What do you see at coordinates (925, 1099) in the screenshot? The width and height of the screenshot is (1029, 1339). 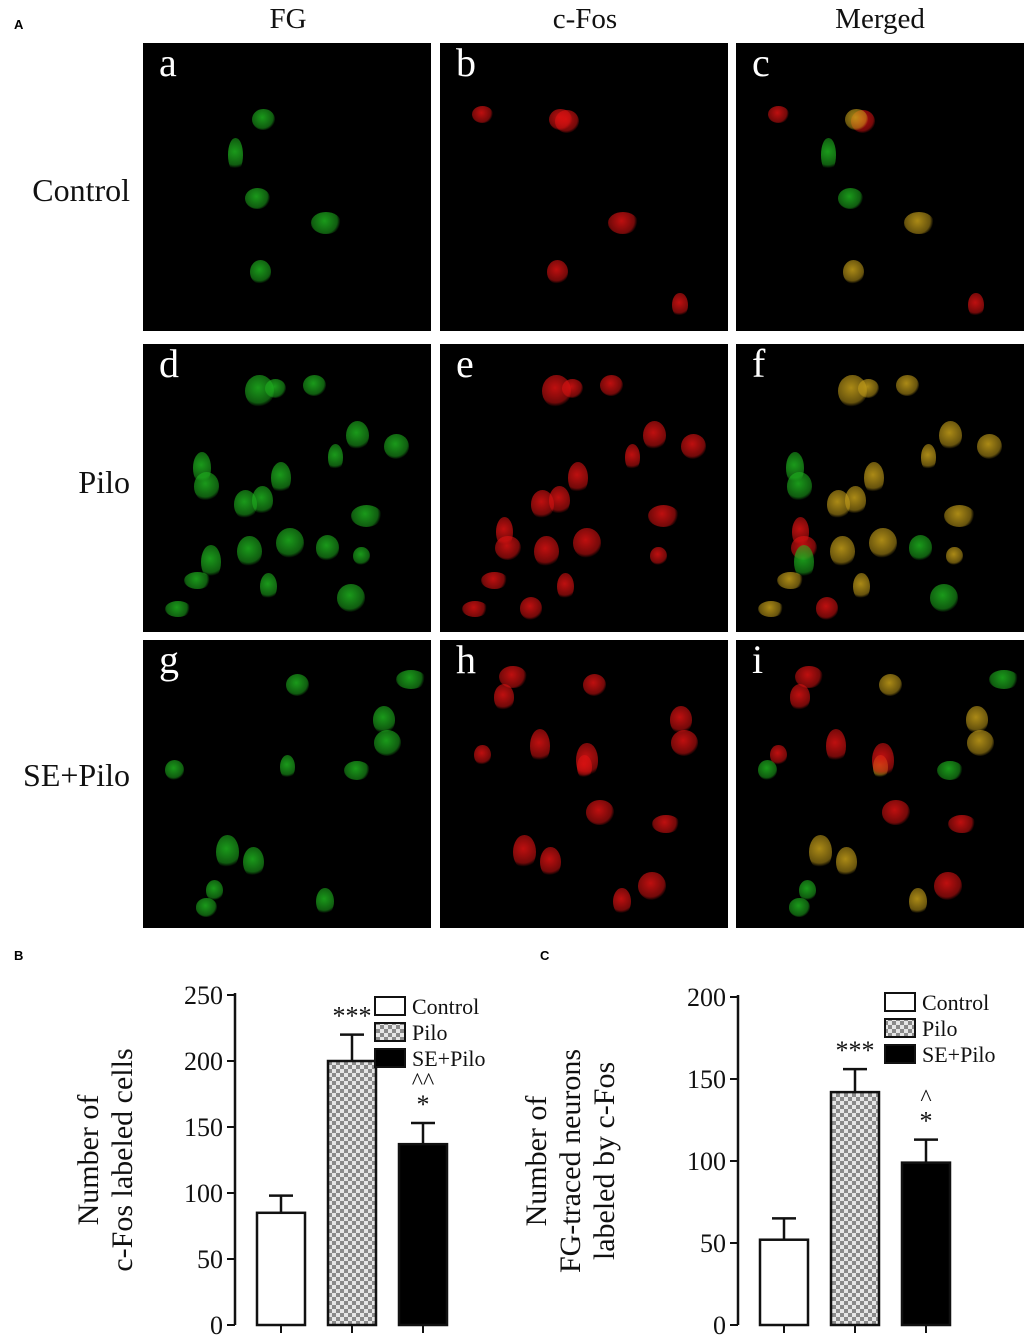 I see `significance-marker-caret: ^` at bounding box center [925, 1099].